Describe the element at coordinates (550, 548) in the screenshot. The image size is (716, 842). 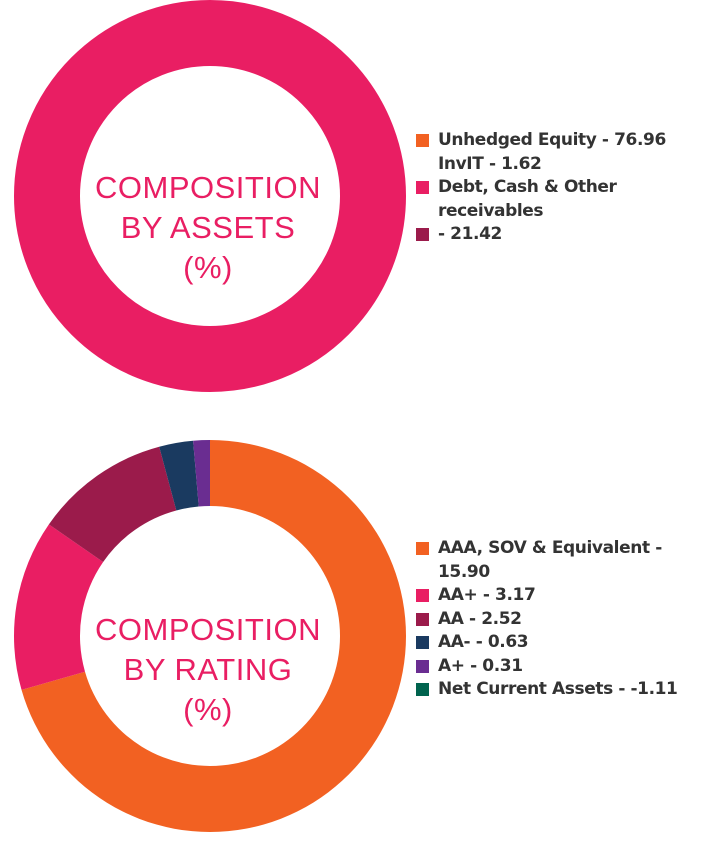
I see `legend-label: AAA, SOV & Equivalent -` at that location.